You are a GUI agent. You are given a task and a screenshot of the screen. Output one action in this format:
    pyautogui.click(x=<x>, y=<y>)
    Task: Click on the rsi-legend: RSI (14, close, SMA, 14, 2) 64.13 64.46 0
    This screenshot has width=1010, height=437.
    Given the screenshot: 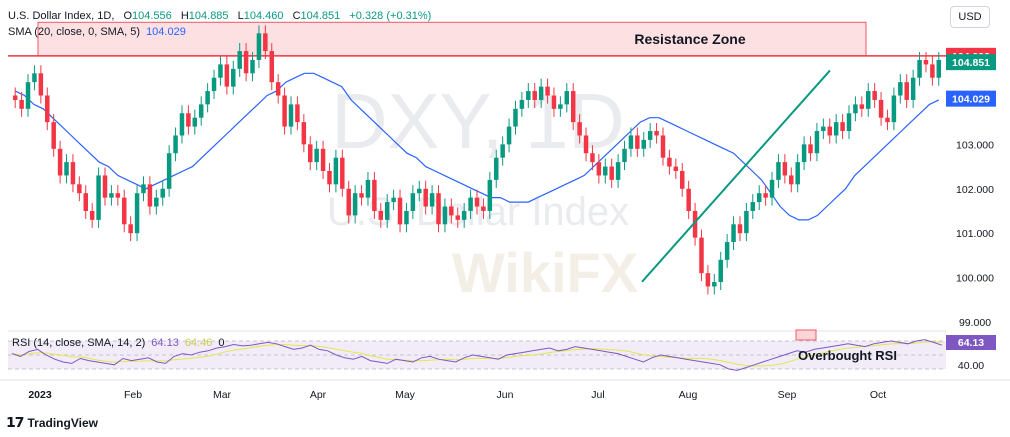 What is the action you would take?
    pyautogui.click(x=121, y=343)
    